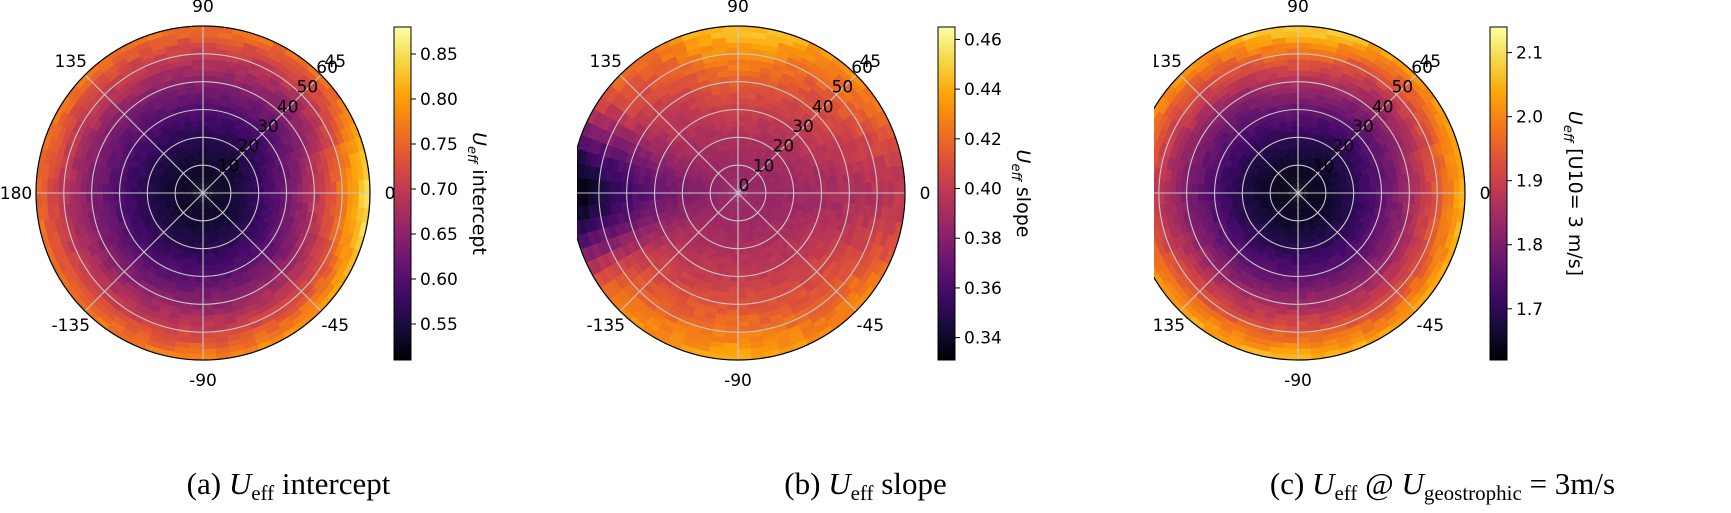  I want to click on heatmap-cells, so click(741, 193).